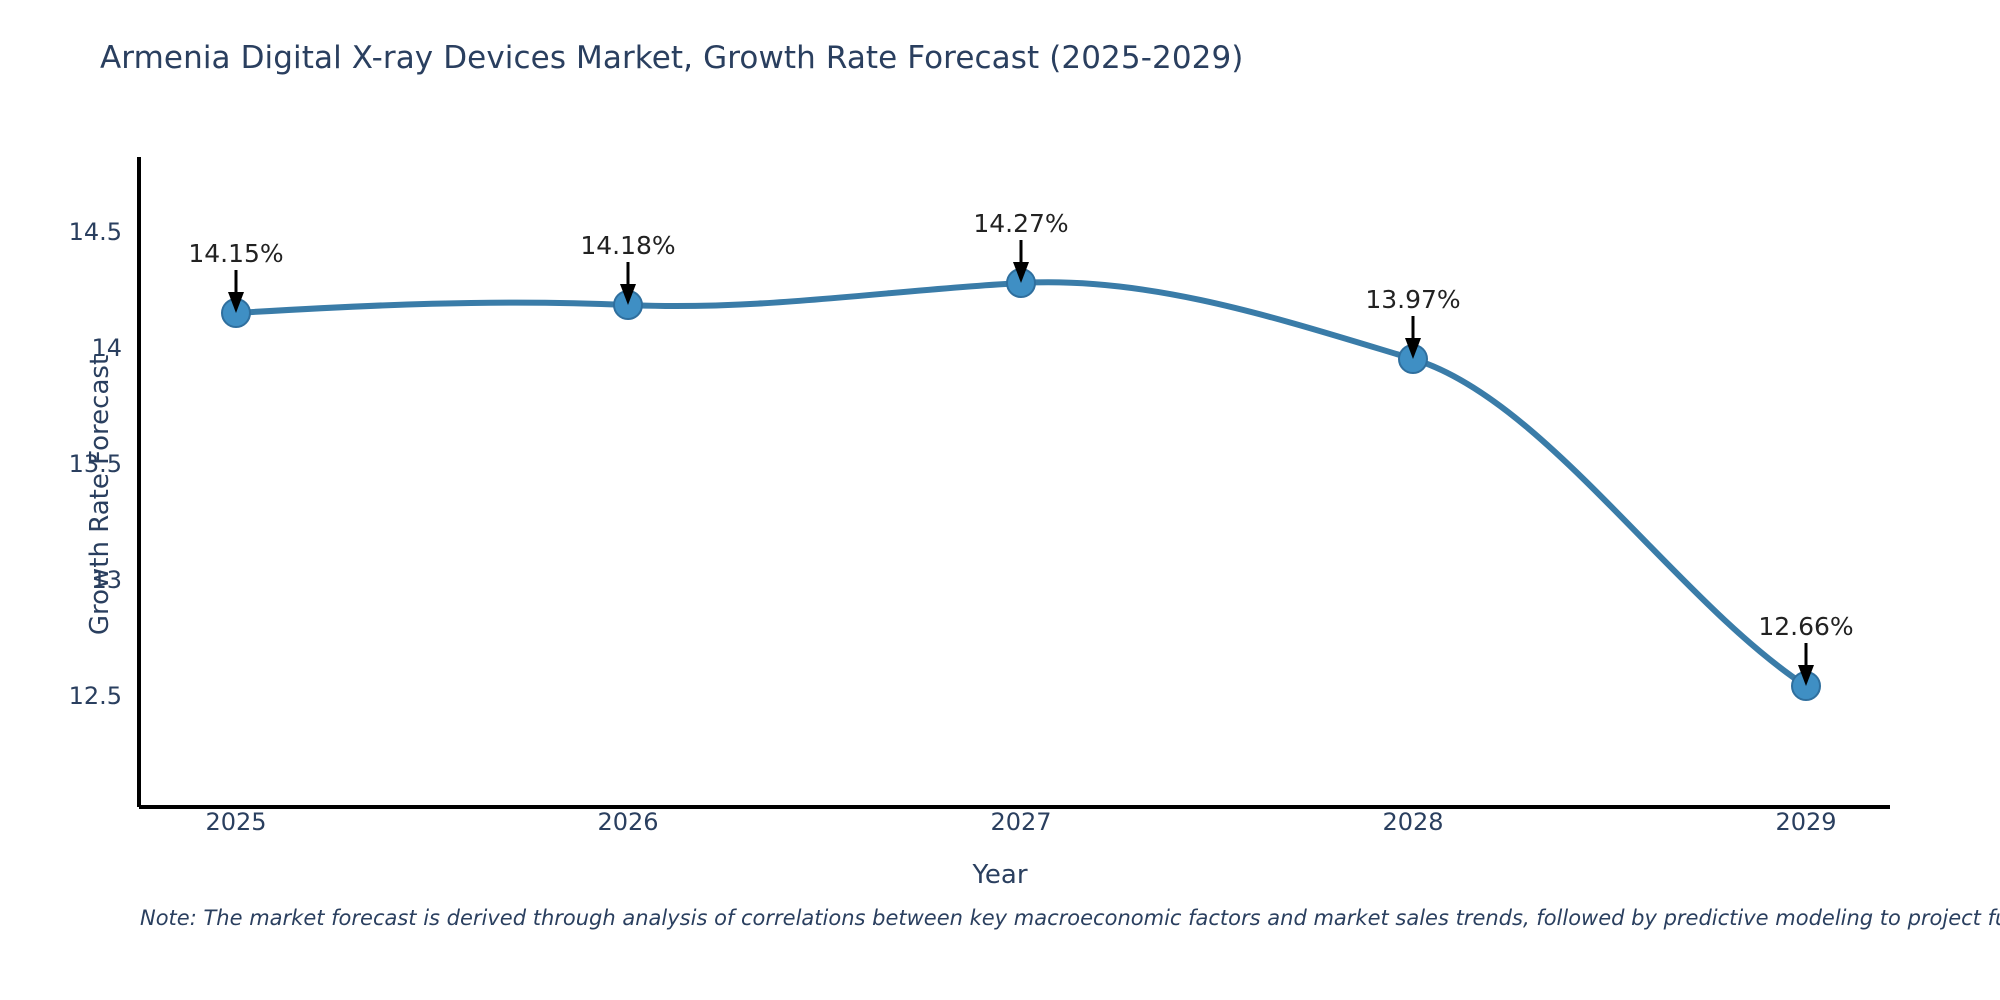  I want to click on data-point-label: 12.66%, so click(1806, 626).